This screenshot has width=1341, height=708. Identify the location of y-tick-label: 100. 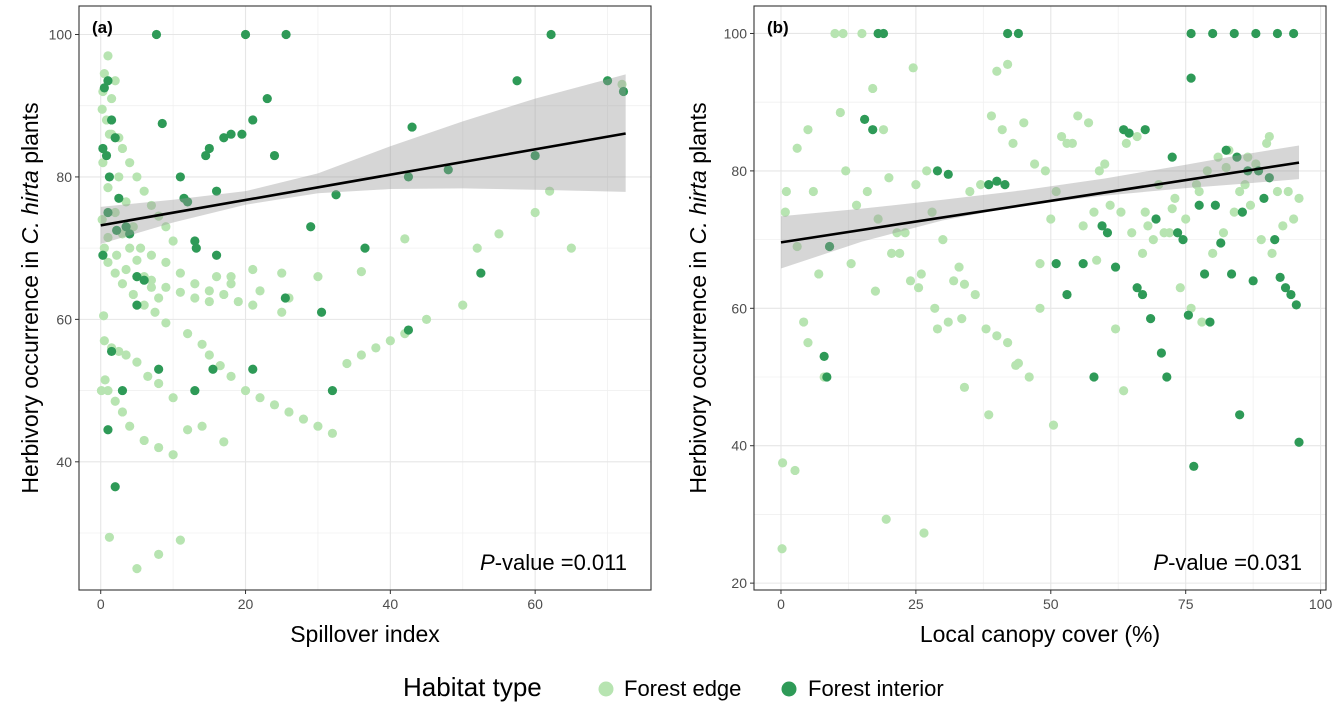
(61, 34).